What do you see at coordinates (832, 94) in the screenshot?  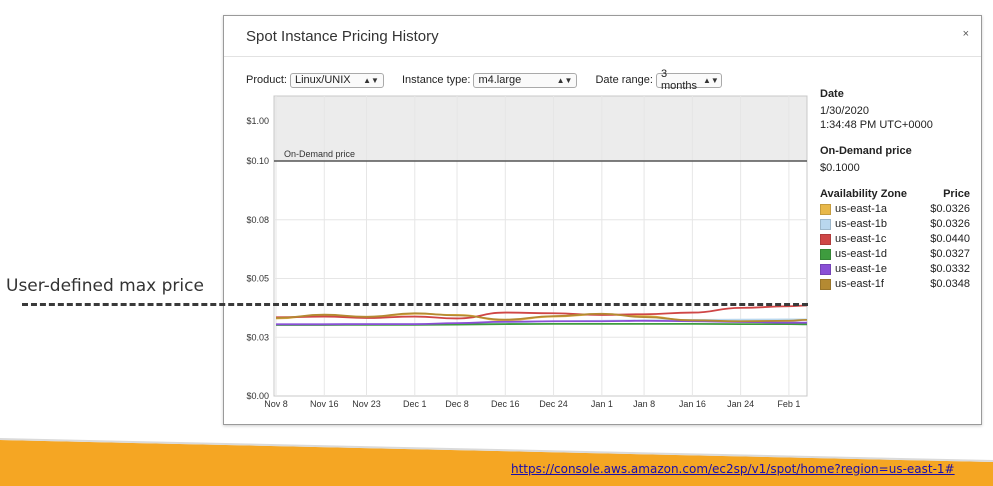 I see `date-heading: Date` at bounding box center [832, 94].